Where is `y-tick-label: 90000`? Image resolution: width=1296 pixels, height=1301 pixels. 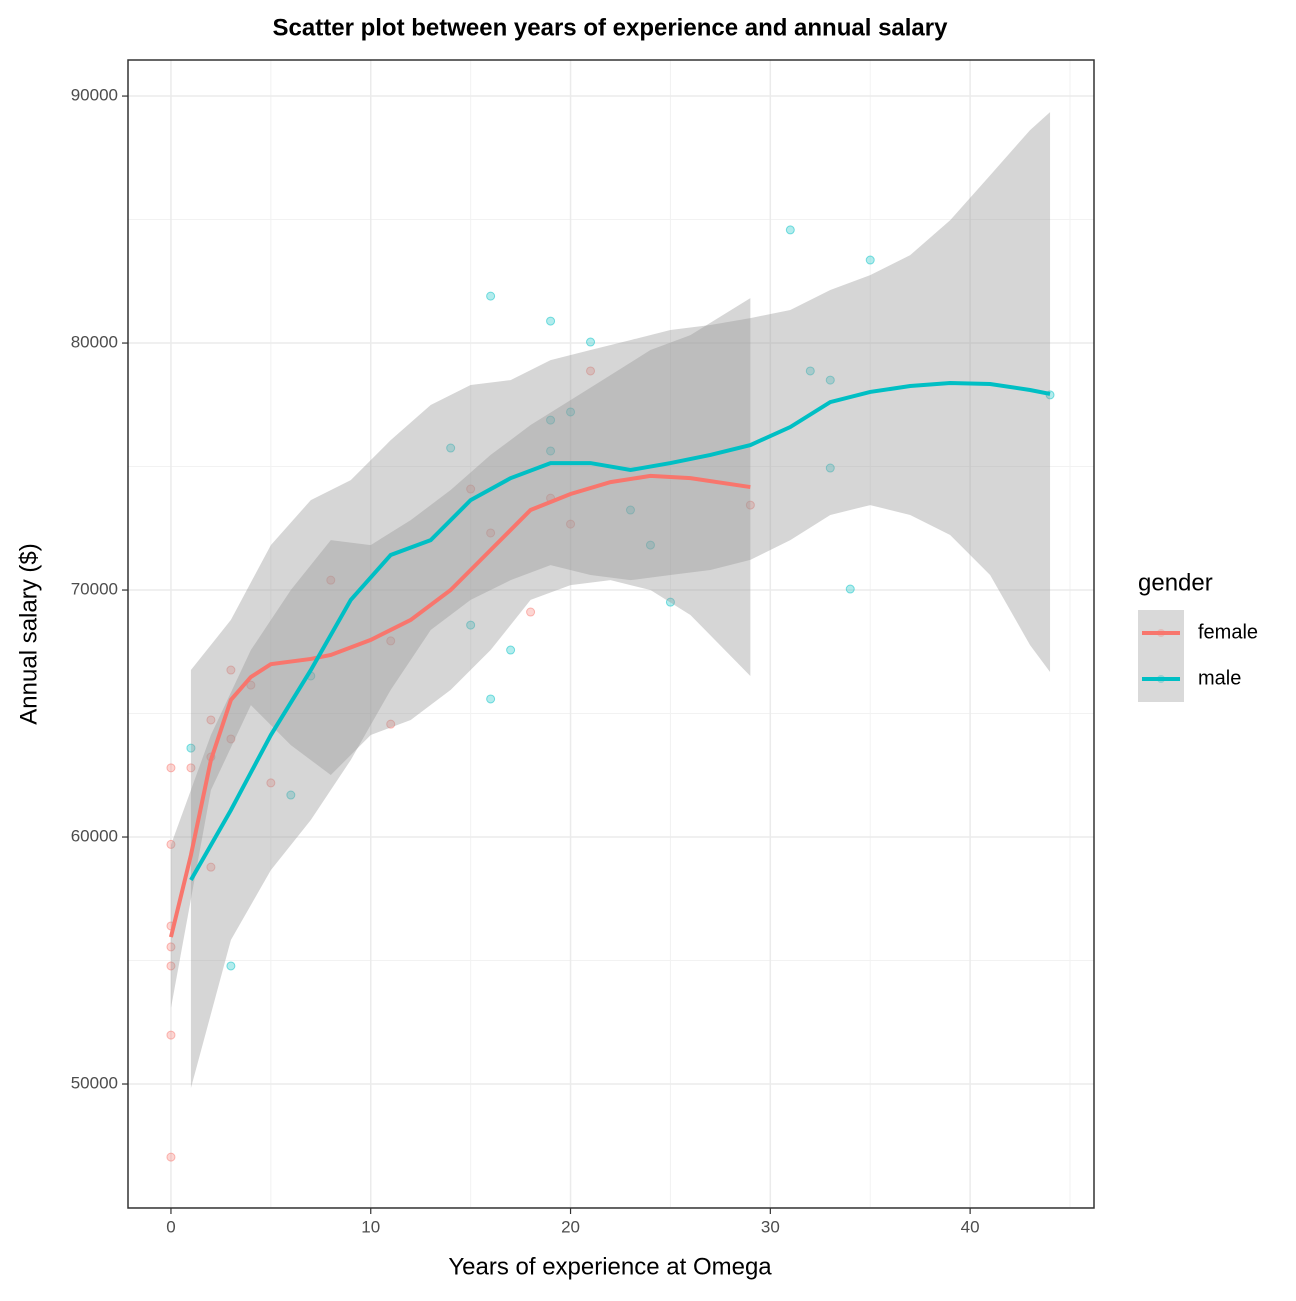 y-tick-label: 90000 is located at coordinates (94, 95).